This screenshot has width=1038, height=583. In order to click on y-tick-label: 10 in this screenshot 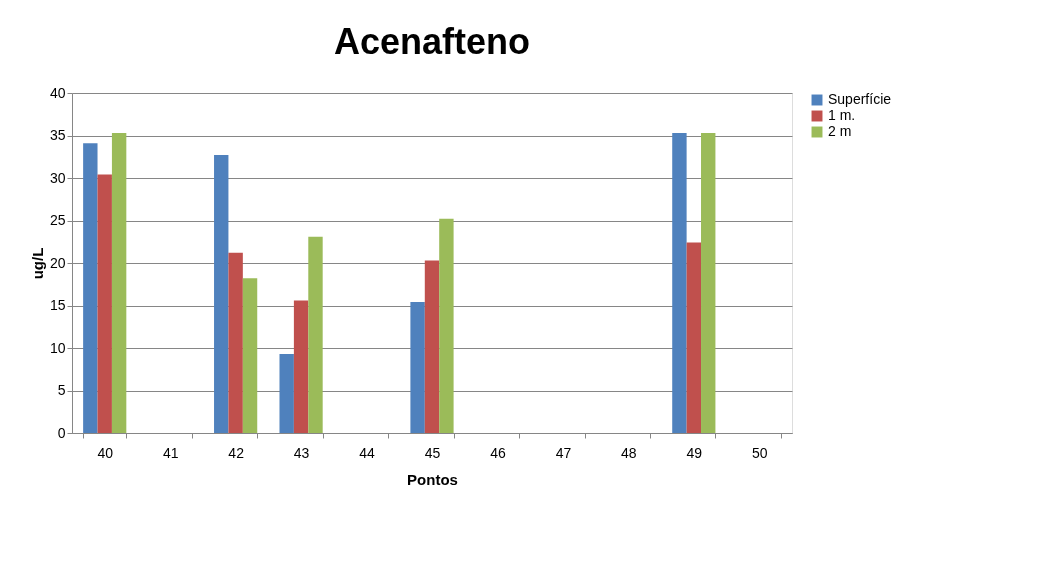, I will do `click(57, 347)`.